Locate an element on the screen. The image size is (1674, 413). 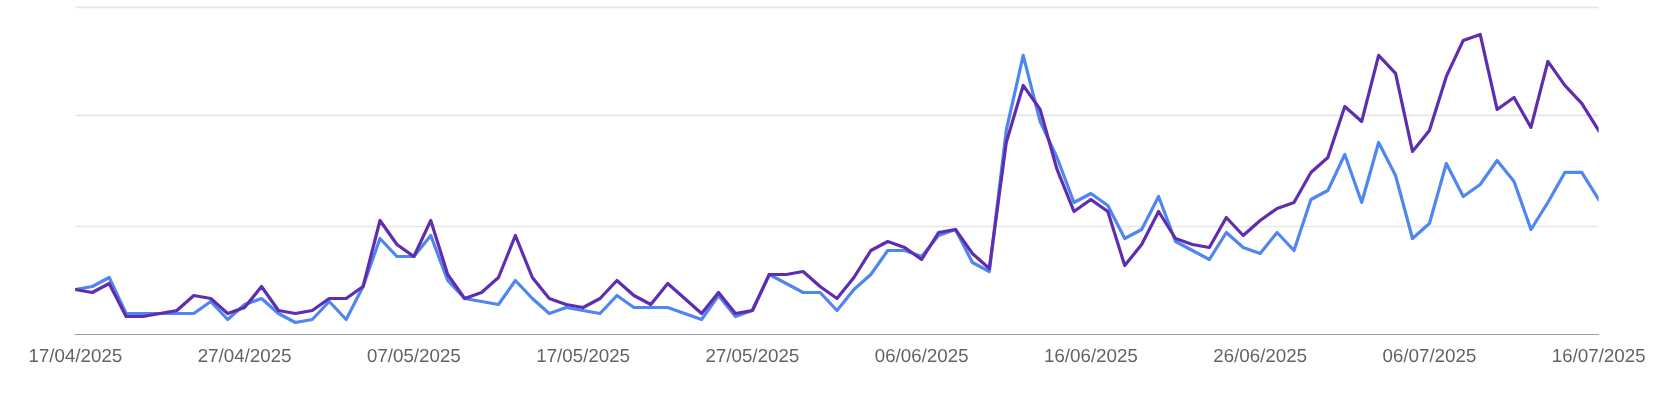
x-tick-label: 16/06/2025 is located at coordinates (1091, 355).